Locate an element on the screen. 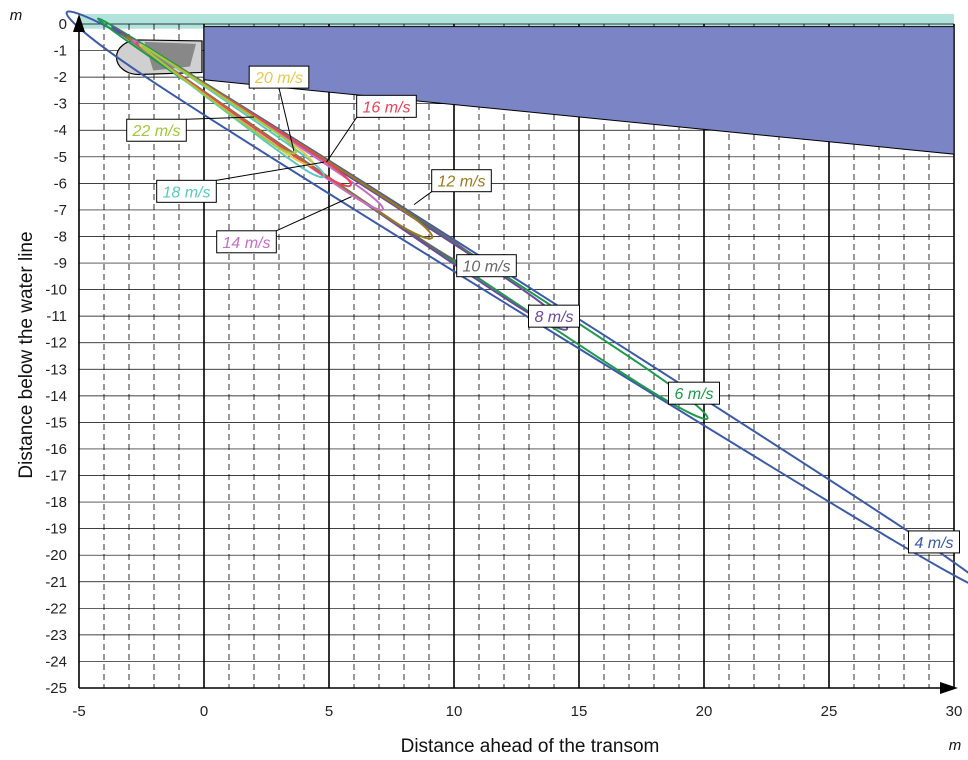 The image size is (968, 760). curve-label-4-m-s: 4 m/s is located at coordinates (934, 542).